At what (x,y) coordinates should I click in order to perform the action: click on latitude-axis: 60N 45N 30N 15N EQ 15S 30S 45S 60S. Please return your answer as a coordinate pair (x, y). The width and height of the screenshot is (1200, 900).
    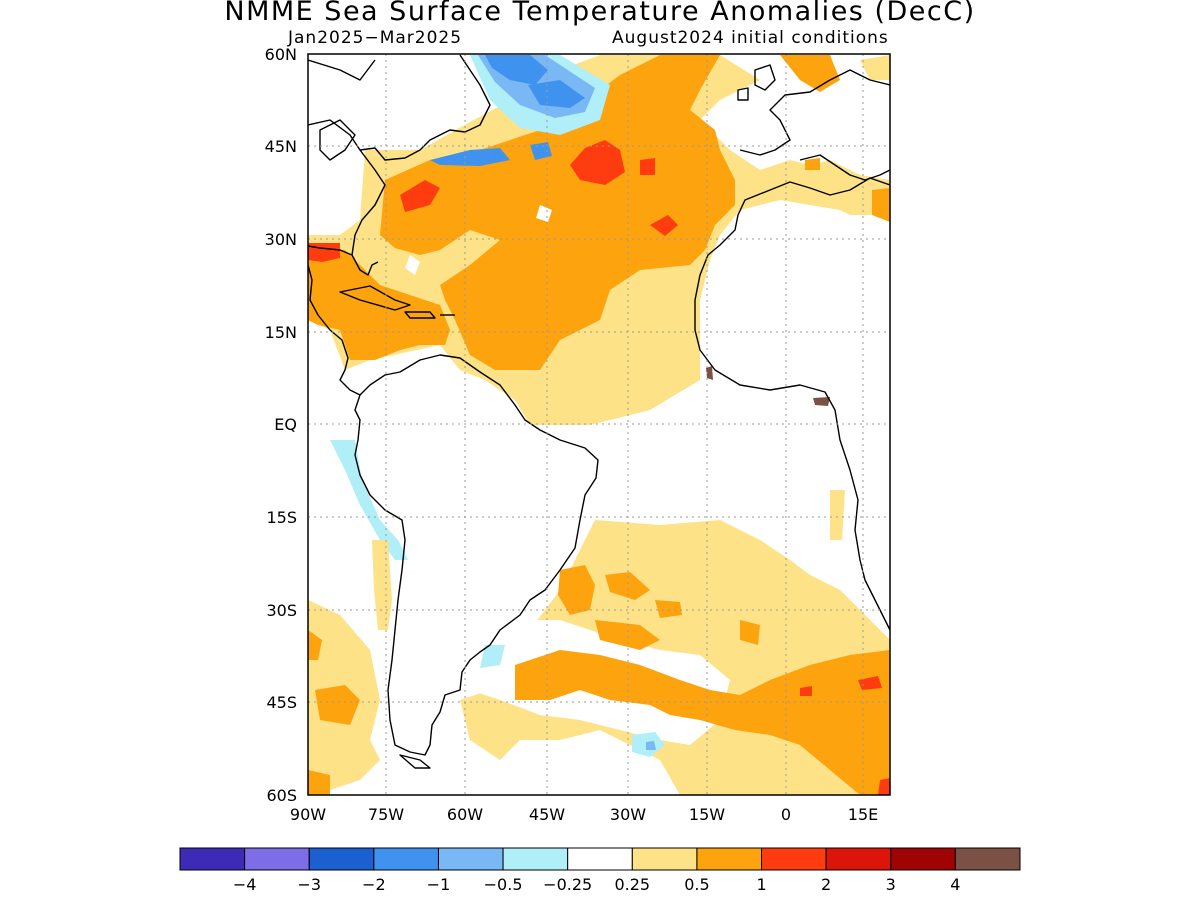
    Looking at the image, I should click on (281, 425).